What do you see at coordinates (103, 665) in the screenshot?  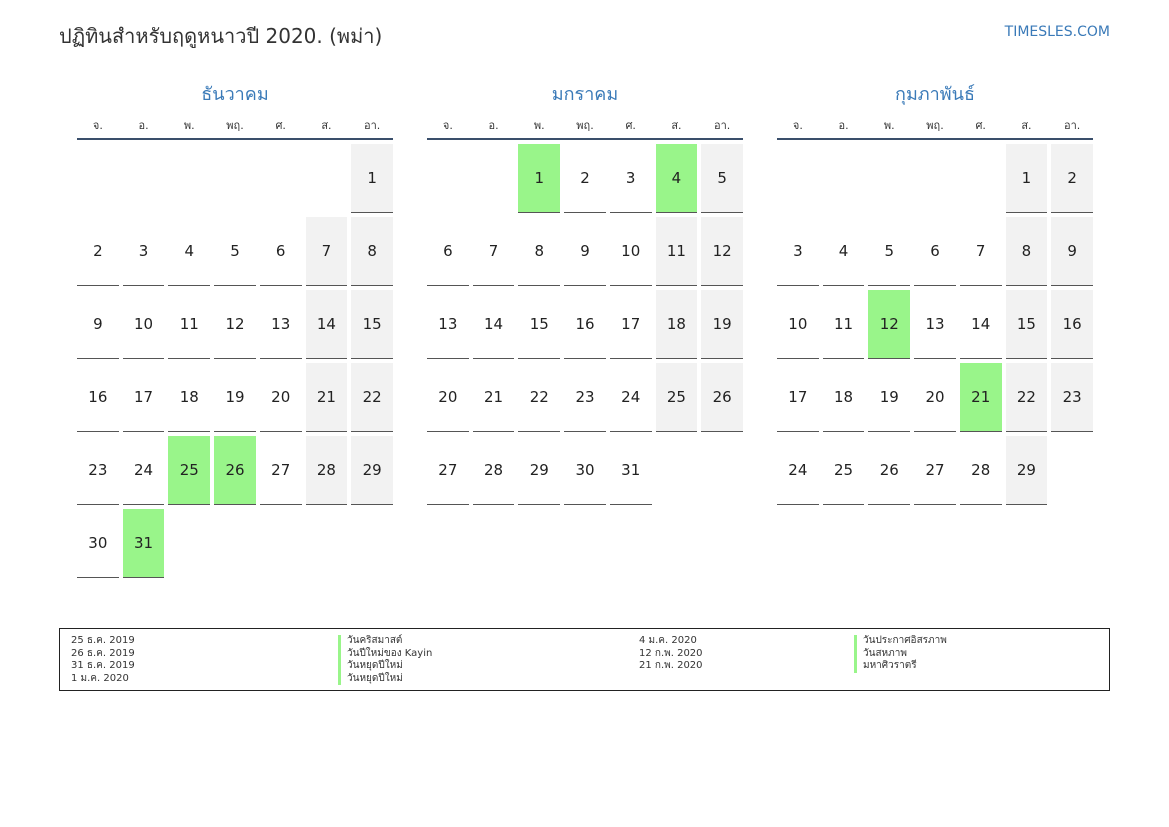 I see `legend-date: 31 ธ.ค. 2019` at bounding box center [103, 665].